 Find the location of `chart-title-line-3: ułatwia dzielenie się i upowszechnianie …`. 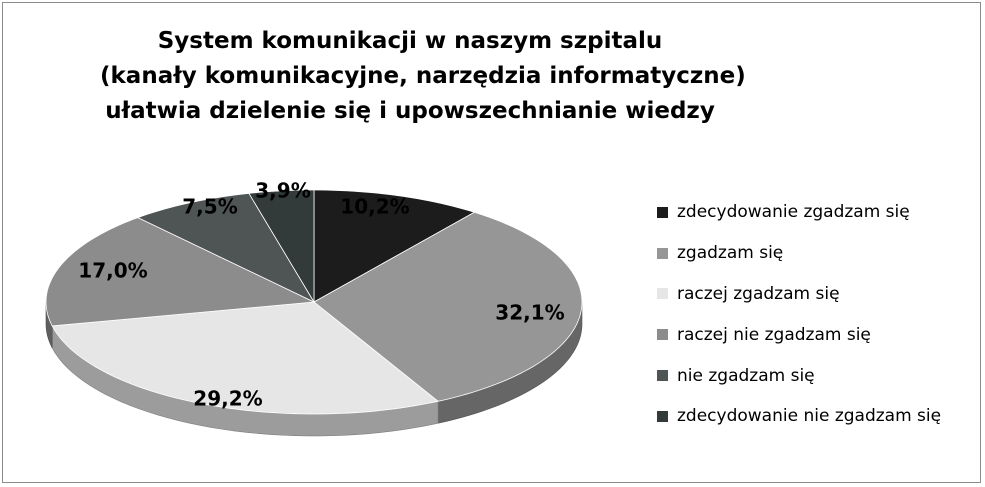

chart-title-line-3: ułatwia dzielenie się i upowszechnianie … is located at coordinates (410, 111).